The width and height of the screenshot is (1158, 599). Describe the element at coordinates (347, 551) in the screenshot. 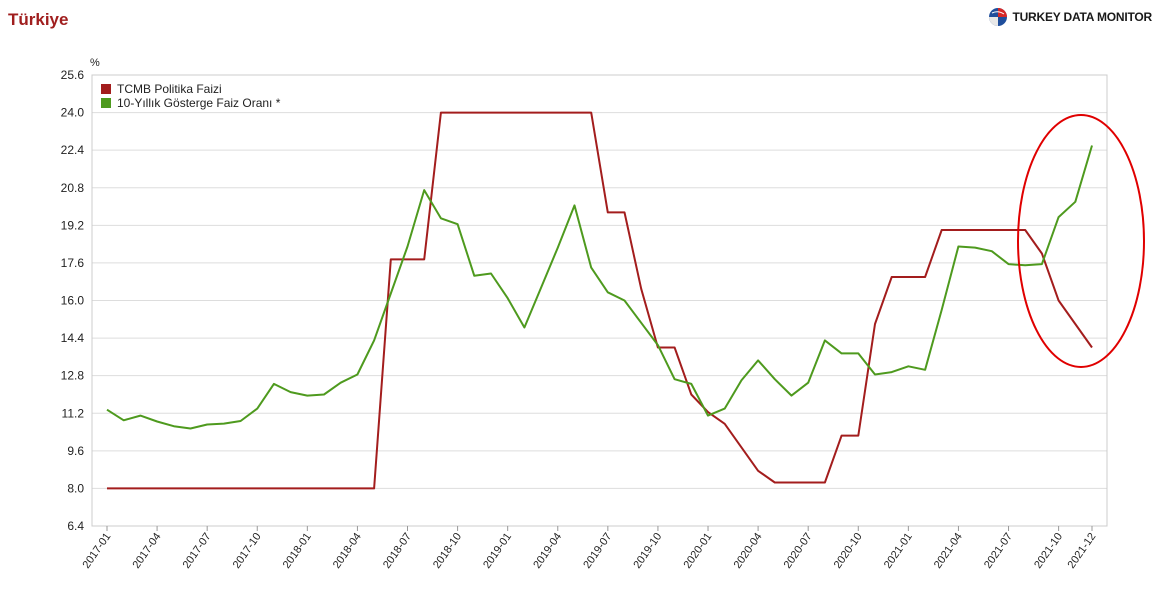

I see `x-tick-label: 2018-04` at that location.